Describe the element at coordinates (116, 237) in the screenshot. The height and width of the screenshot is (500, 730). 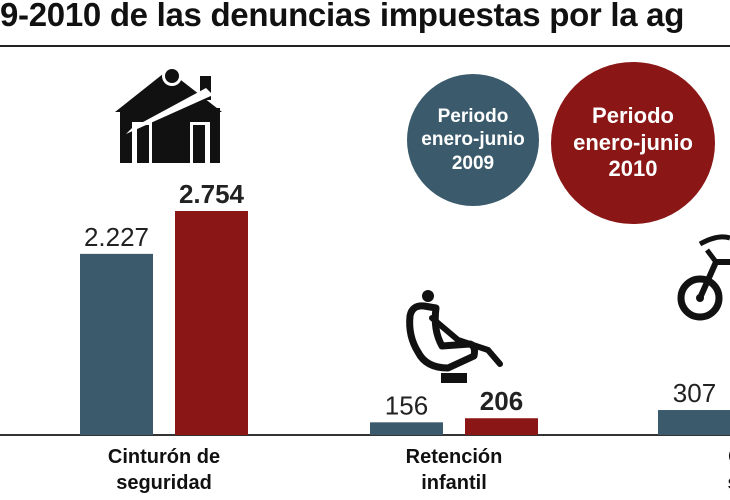
I see `value-label-2009-0: 2.227` at that location.